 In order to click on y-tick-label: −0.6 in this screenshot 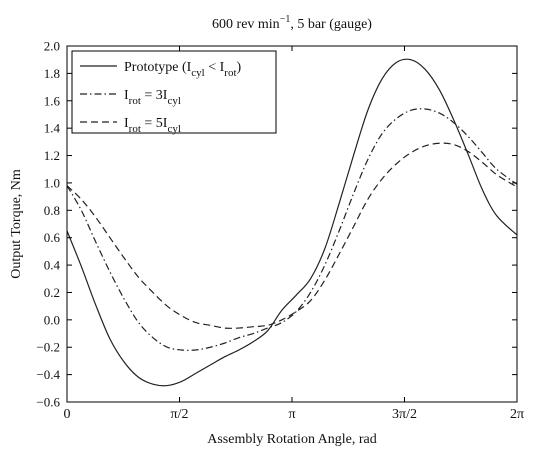, I will do `click(48, 402)`.